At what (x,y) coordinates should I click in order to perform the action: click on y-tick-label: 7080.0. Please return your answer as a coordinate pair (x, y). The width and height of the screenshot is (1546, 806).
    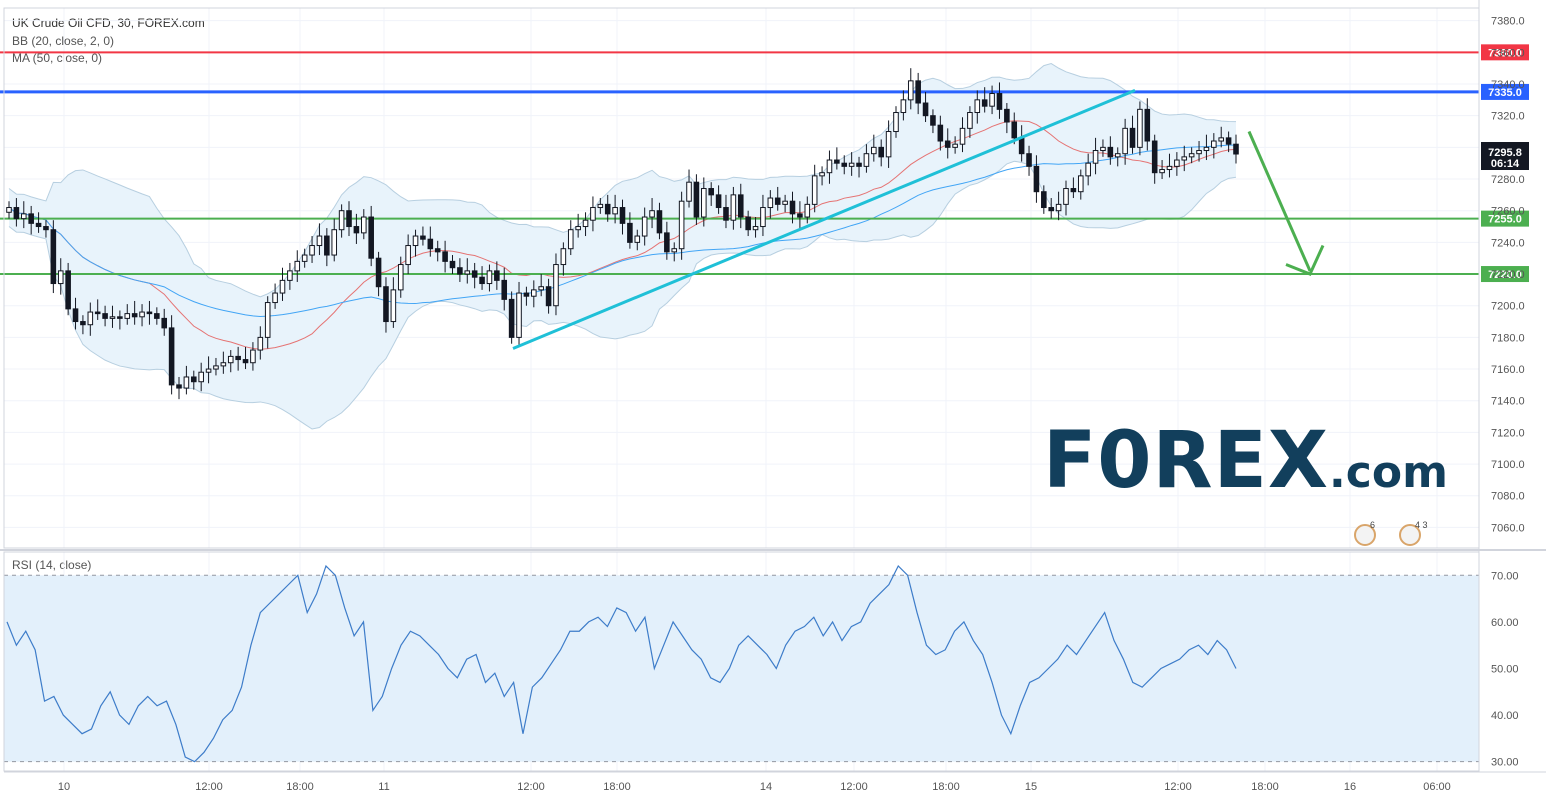
    Looking at the image, I should click on (1508, 497).